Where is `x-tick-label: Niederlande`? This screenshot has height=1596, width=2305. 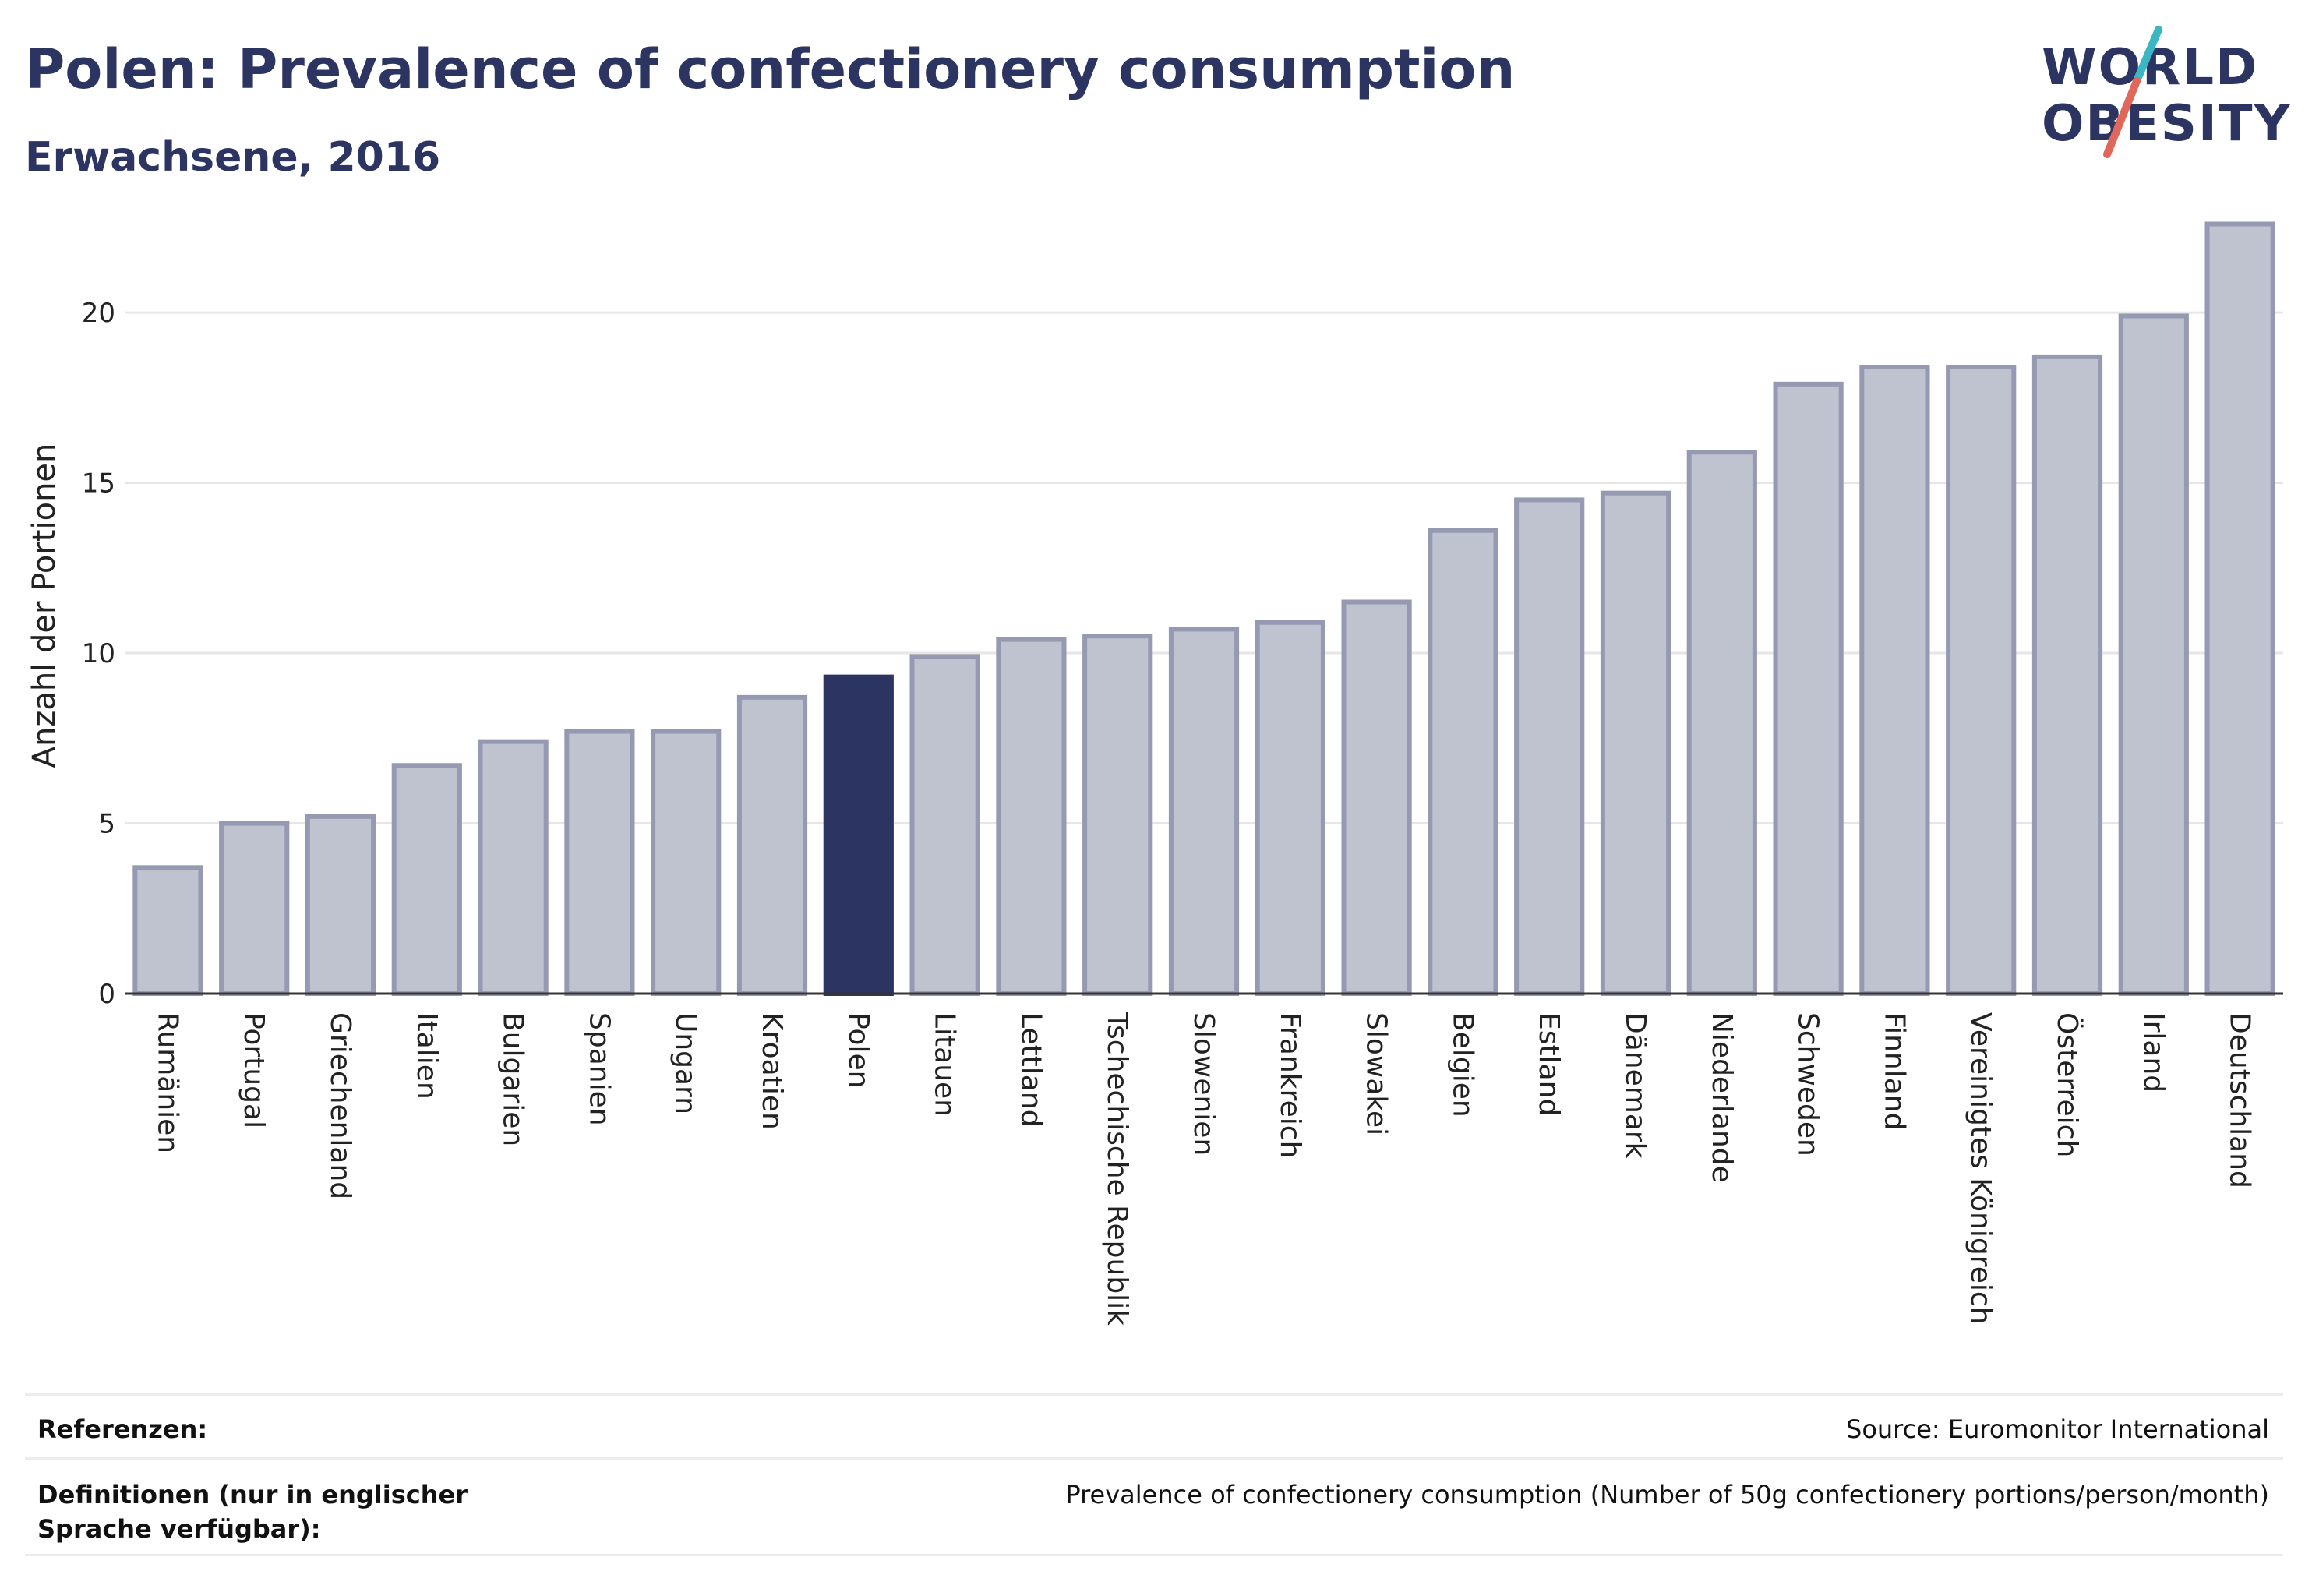 x-tick-label: Niederlande is located at coordinates (1722, 1097).